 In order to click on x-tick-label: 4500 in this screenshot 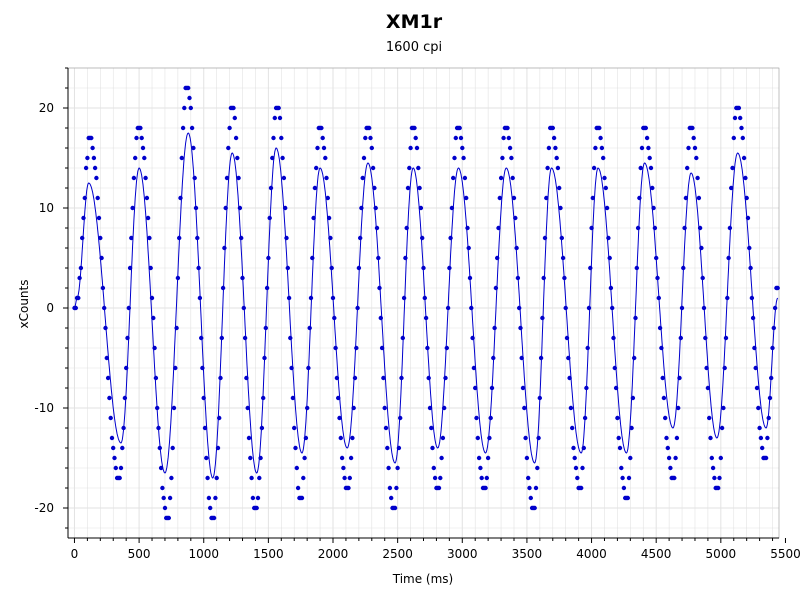, I will do `click(656, 554)`.